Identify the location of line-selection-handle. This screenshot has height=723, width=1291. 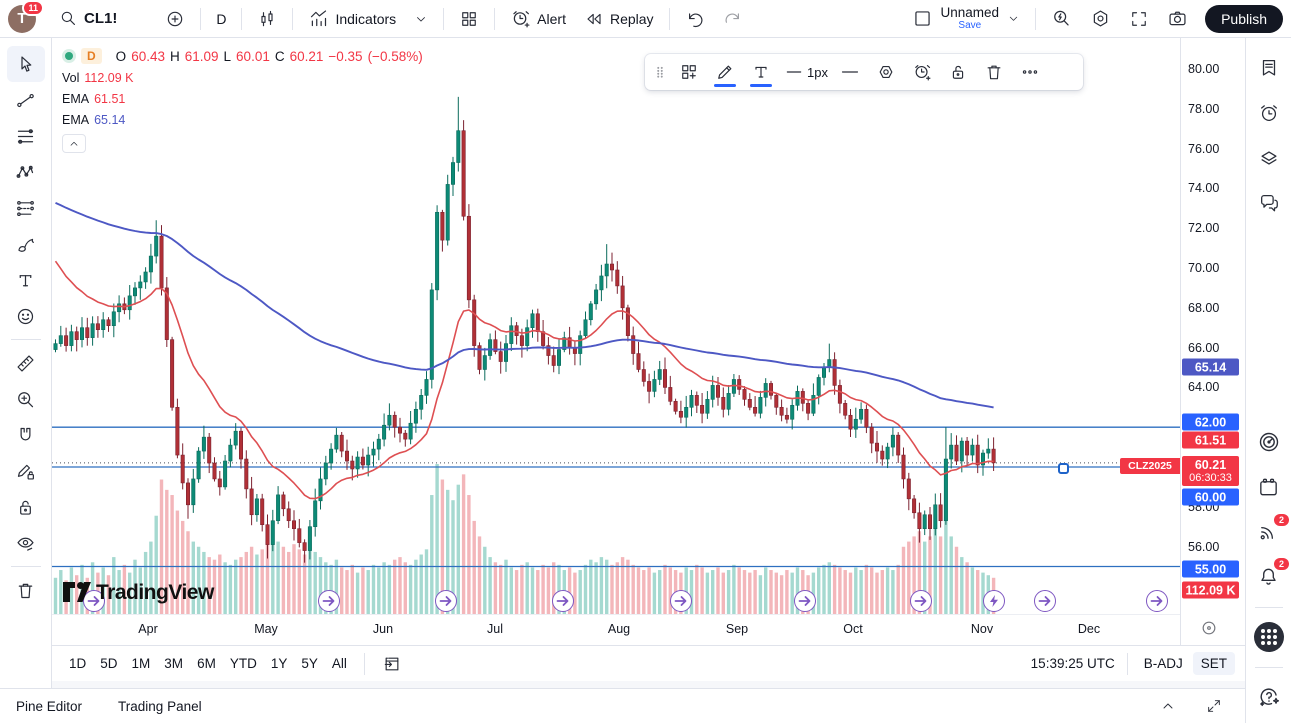
(1063, 468).